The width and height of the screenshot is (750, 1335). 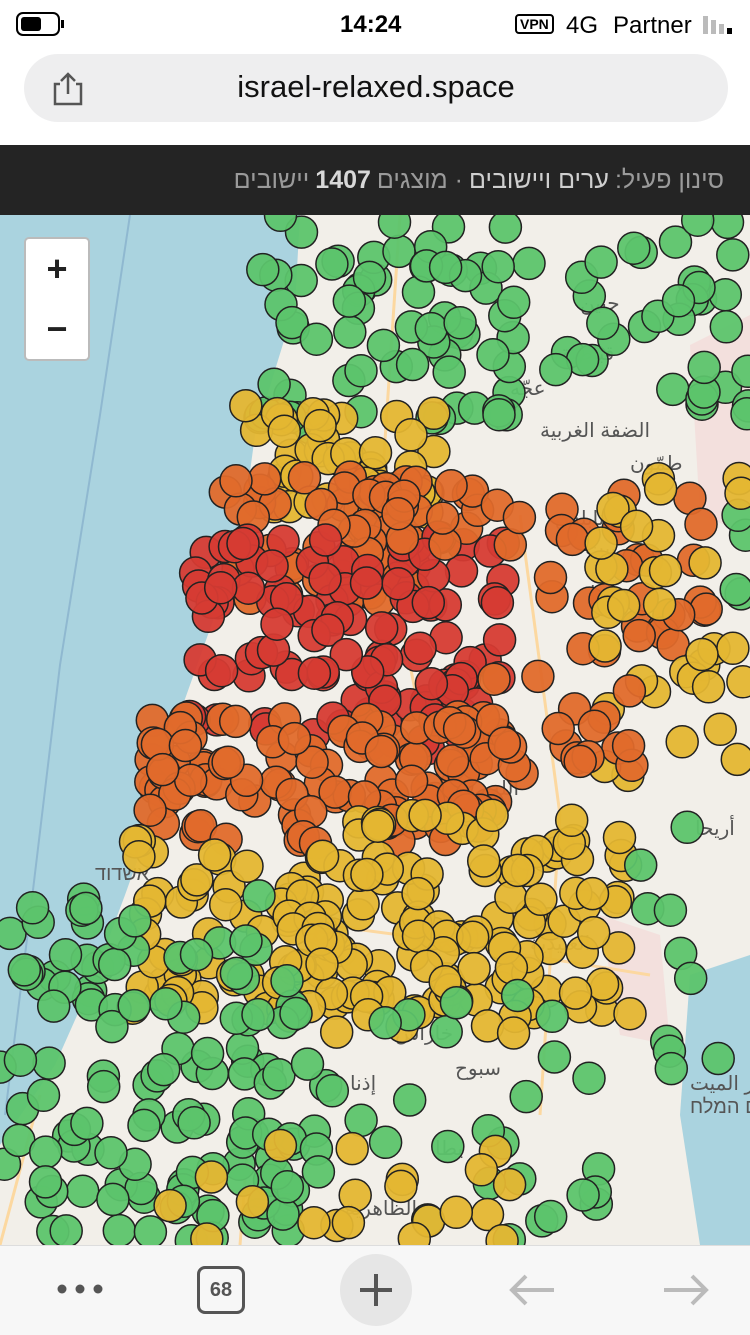 What do you see at coordinates (532, 1290) in the screenshot?
I see `back-button` at bounding box center [532, 1290].